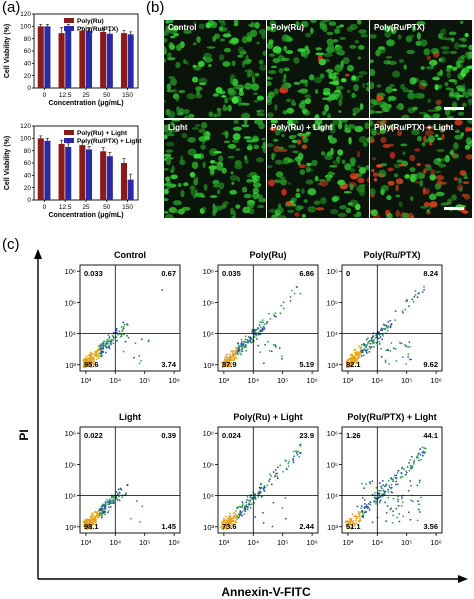  Describe the element at coordinates (45, 207) in the screenshot. I see `x-tick-label: 0` at that location.